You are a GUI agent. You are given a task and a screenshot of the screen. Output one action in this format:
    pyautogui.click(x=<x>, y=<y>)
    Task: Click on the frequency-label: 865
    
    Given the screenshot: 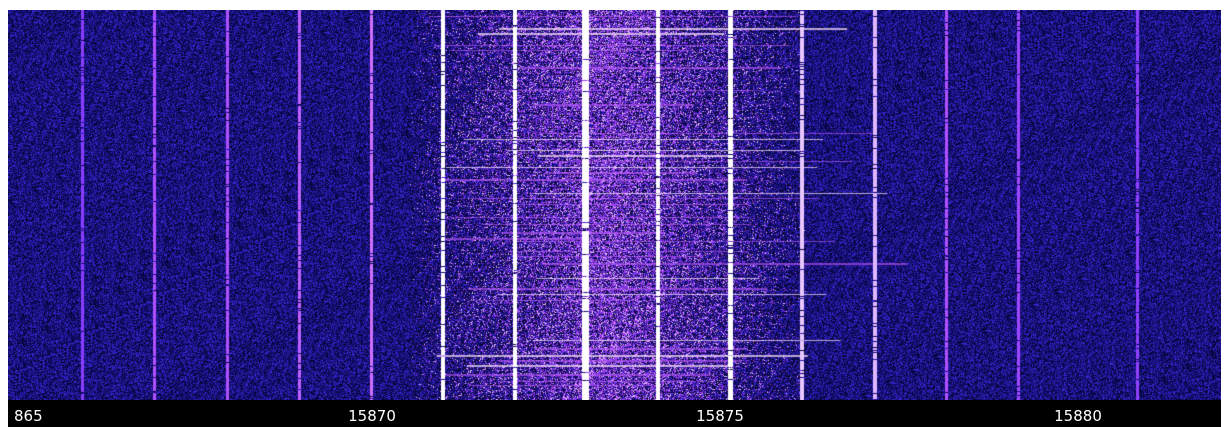 What is the action you would take?
    pyautogui.click(x=28, y=416)
    